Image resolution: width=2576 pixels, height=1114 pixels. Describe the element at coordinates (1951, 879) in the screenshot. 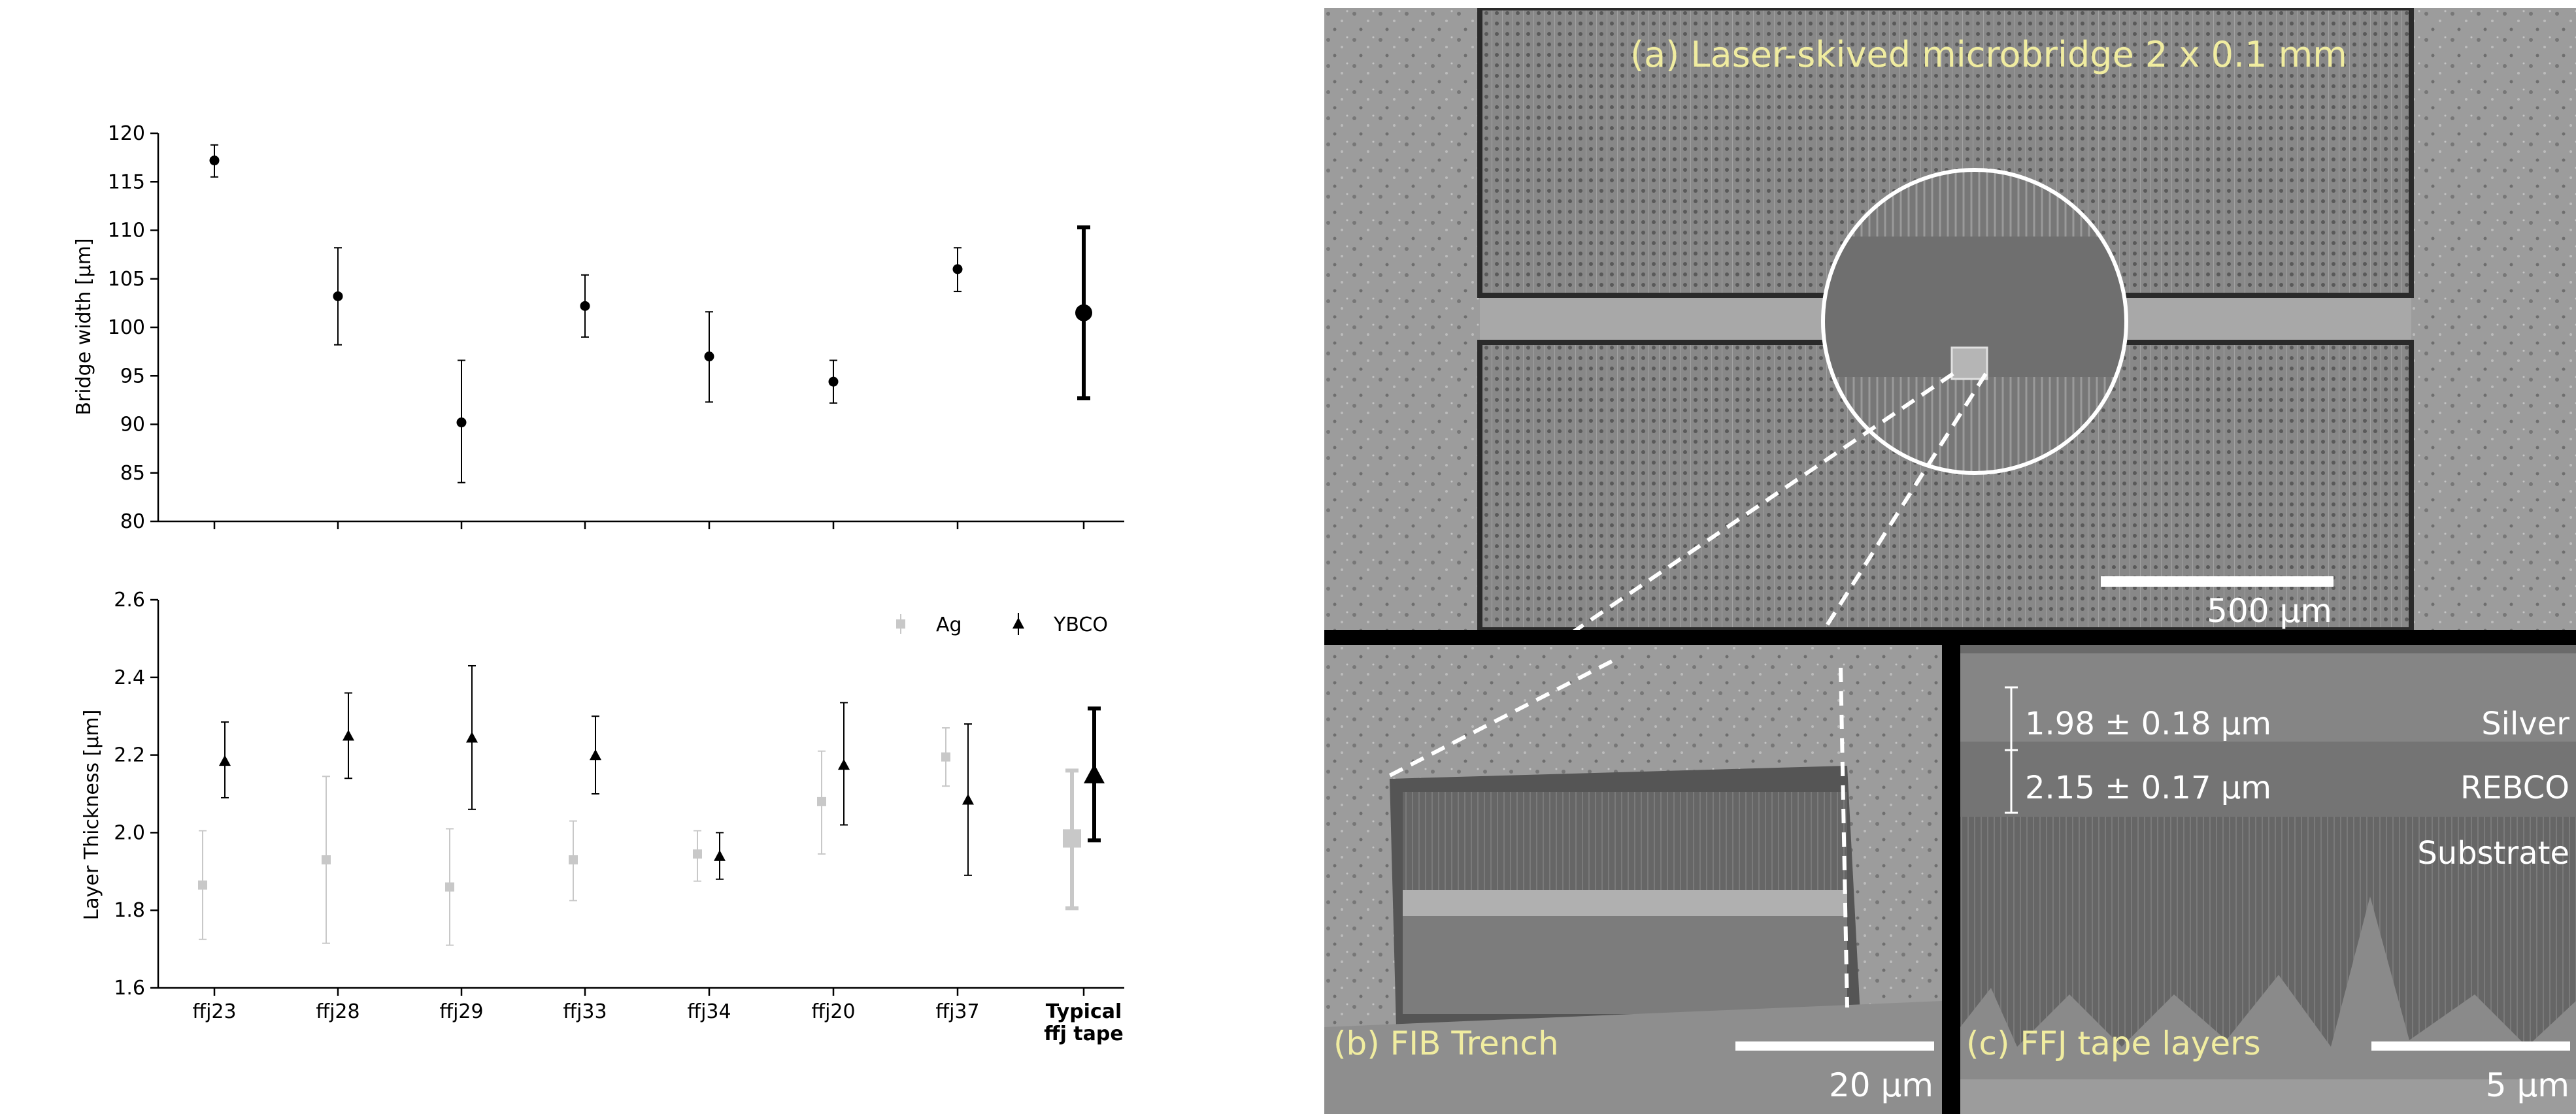

I see `panel-divider-vertical` at that location.